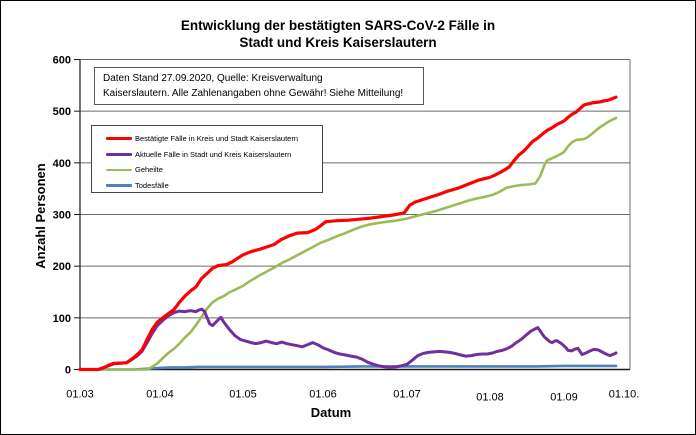 The image size is (696, 435). What do you see at coordinates (624, 395) in the screenshot?
I see `x-tick-label-01-10-: 01.10.` at bounding box center [624, 395].